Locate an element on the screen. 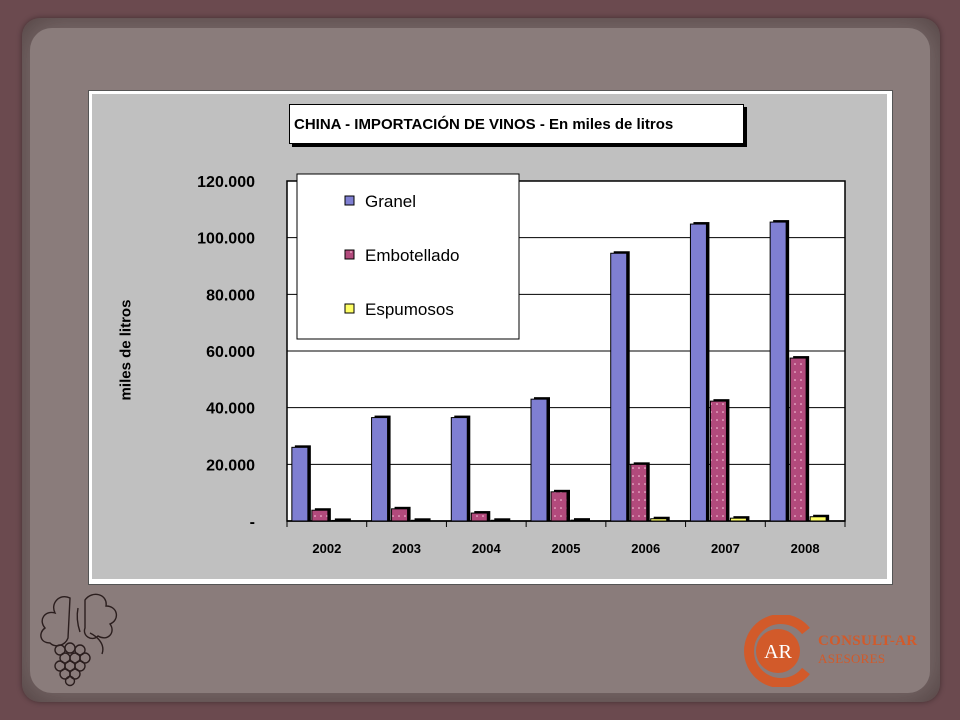 This screenshot has width=960, height=720. y-tick-label: 40.000 is located at coordinates (230, 409).